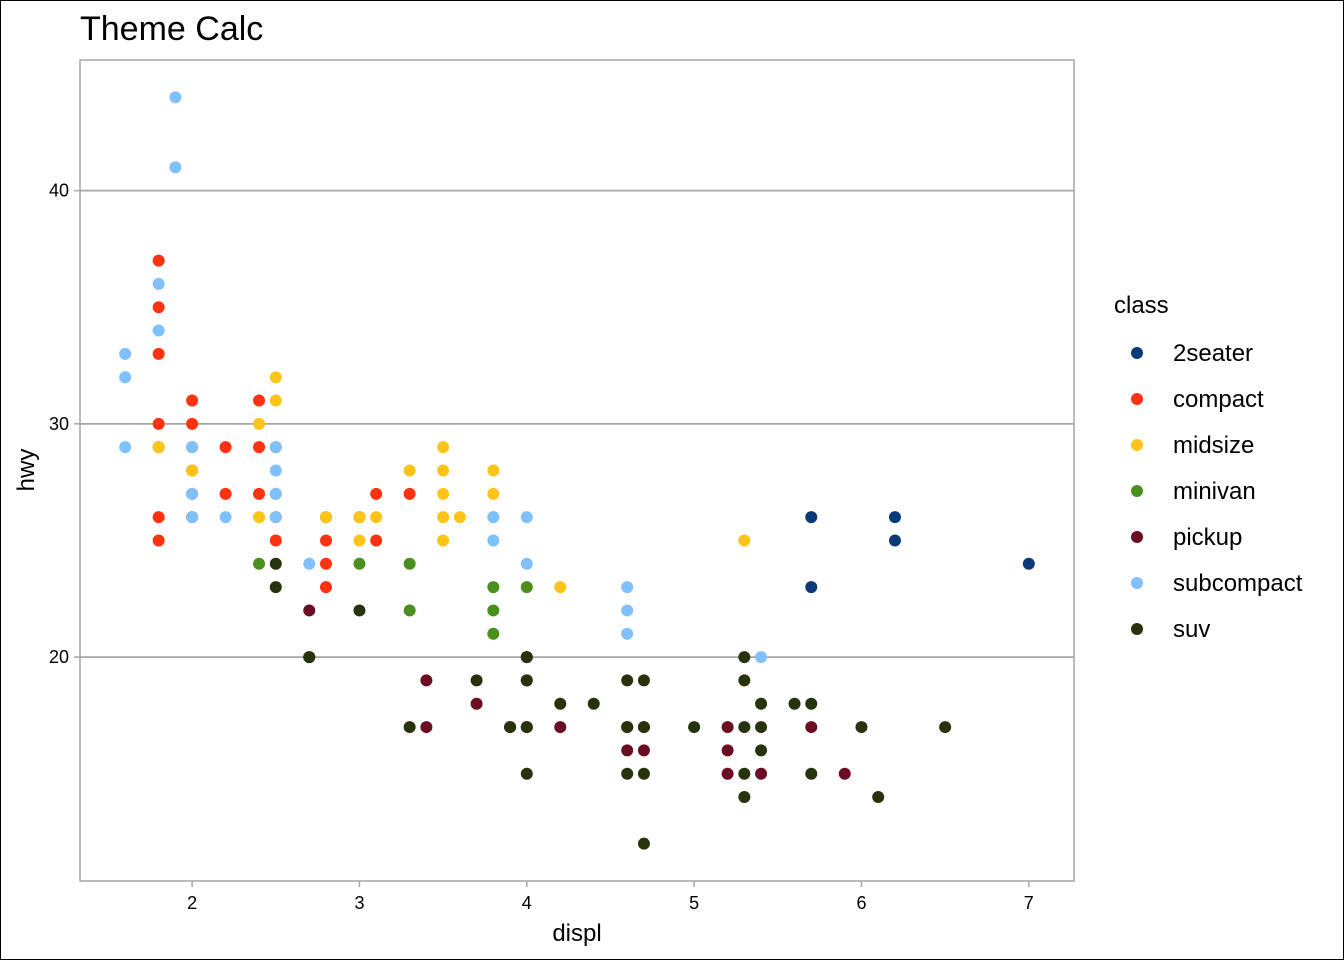 The height and width of the screenshot is (960, 1344). What do you see at coordinates (59, 424) in the screenshot?
I see `y-tick-label-30: 30` at bounding box center [59, 424].